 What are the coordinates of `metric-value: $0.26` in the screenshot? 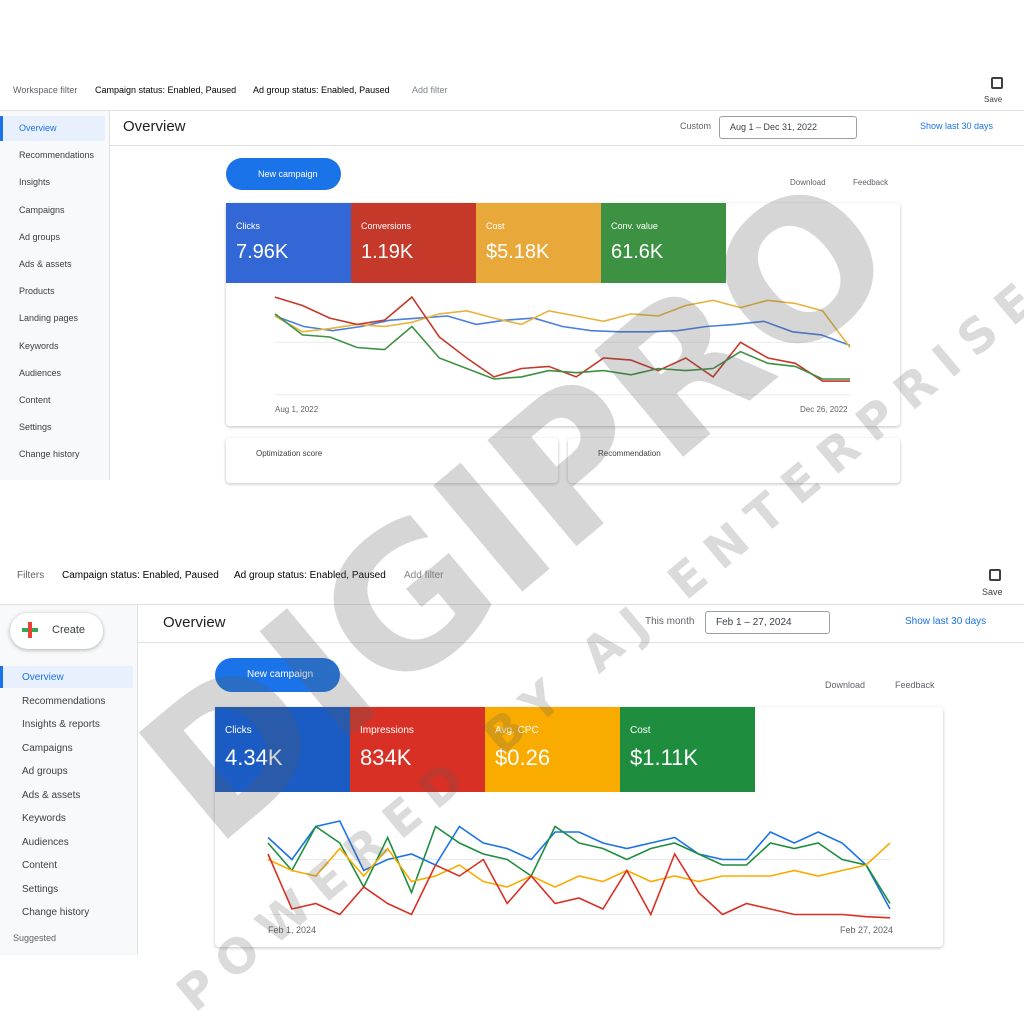 It's located at (523, 757).